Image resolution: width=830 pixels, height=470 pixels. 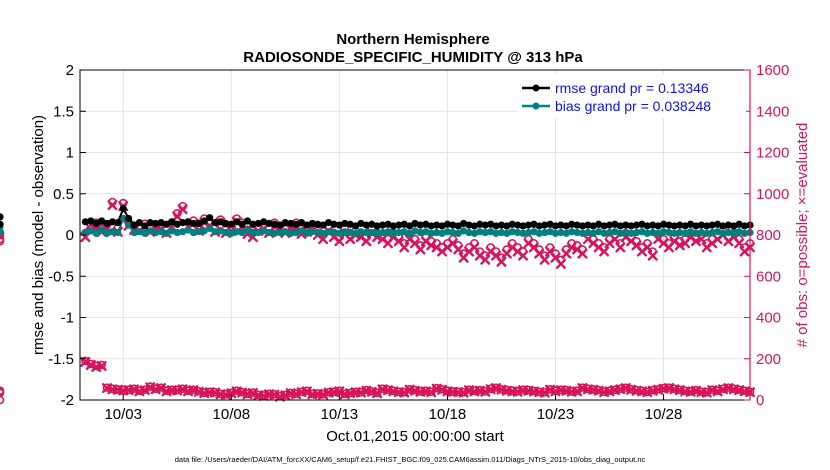 What do you see at coordinates (760, 400) in the screenshot?
I see `right-tick-label: 0` at bounding box center [760, 400].